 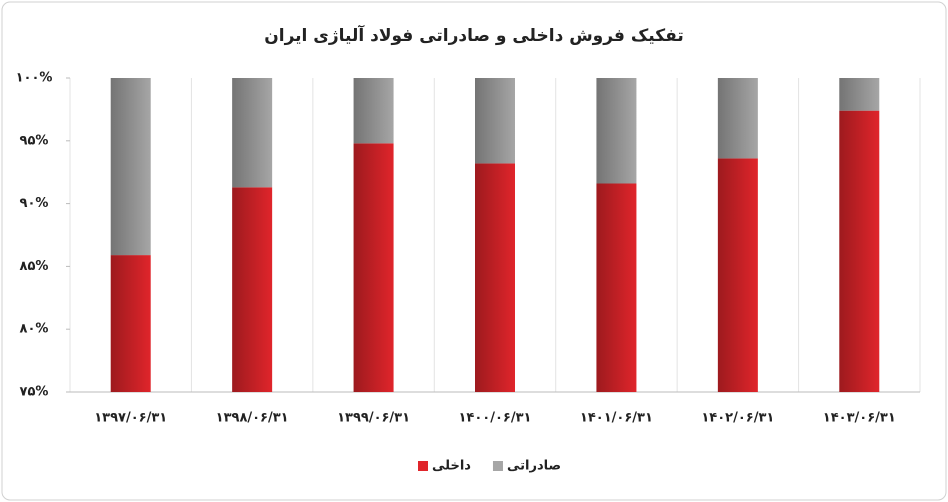 I want to click on y-tick-label: ۱۰۰%, so click(x=34, y=78).